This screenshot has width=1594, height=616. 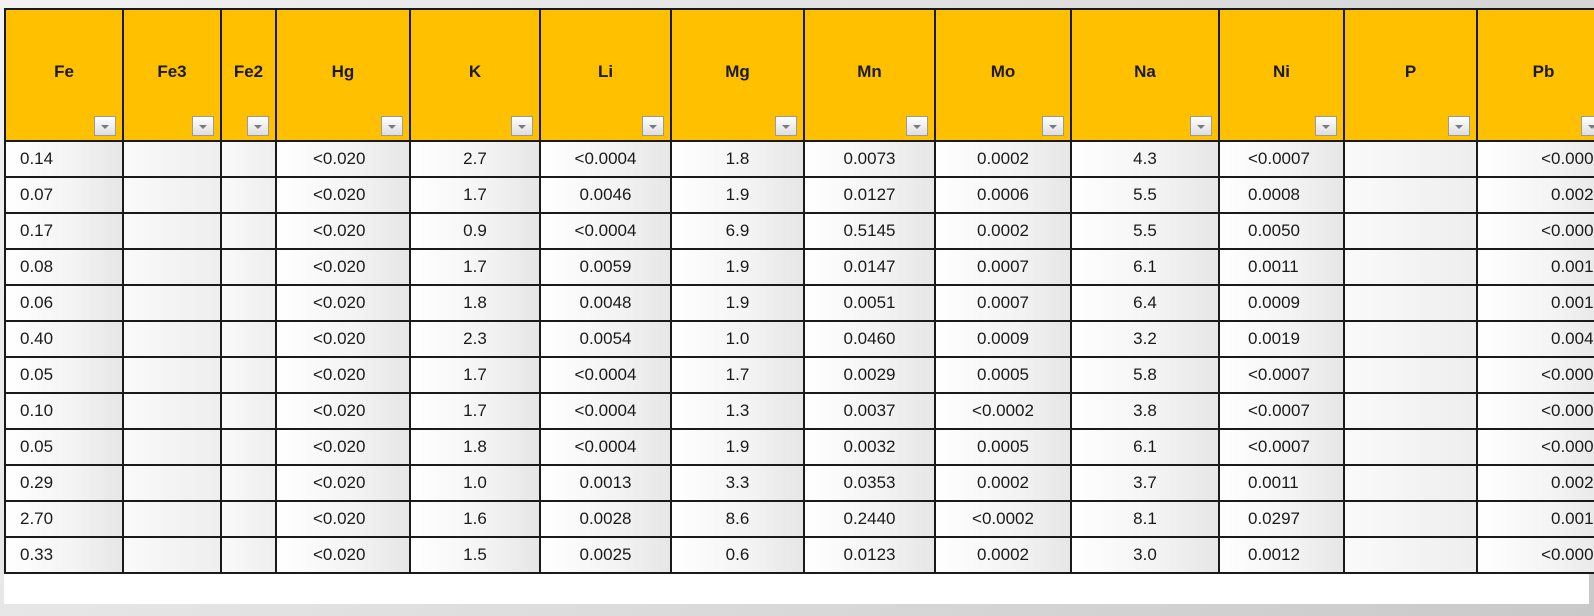 I want to click on table-cell: 0.0054, so click(x=605, y=339).